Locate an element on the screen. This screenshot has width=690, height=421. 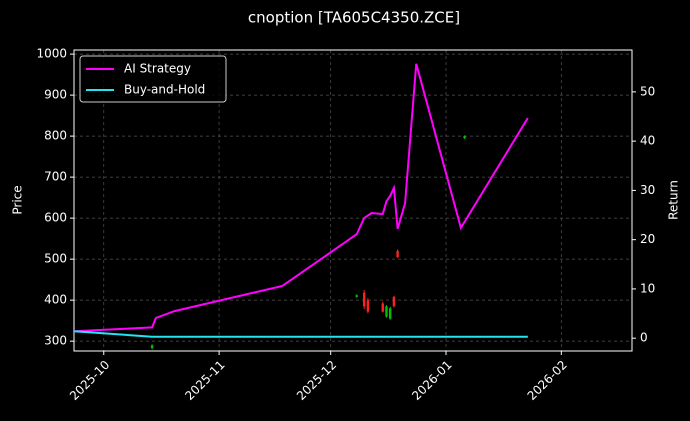
x-tick-label: 2025-11 is located at coordinates (204, 380).